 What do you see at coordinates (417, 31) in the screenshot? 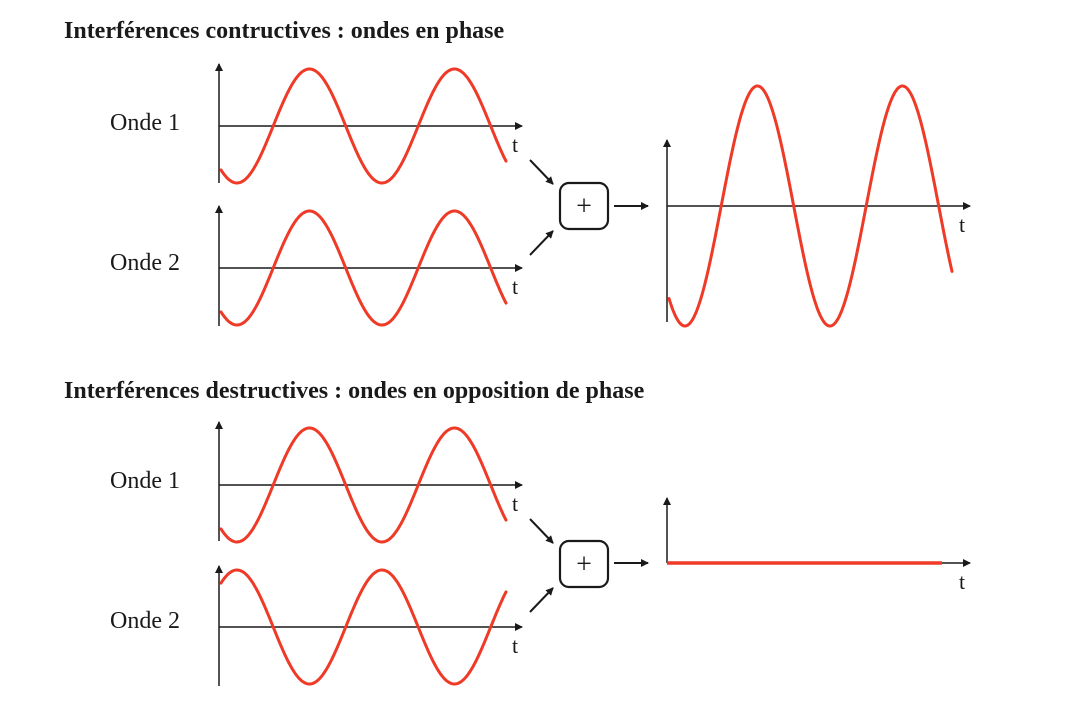
I see `heading-constructive-rest: : ondes en phase` at bounding box center [417, 31].